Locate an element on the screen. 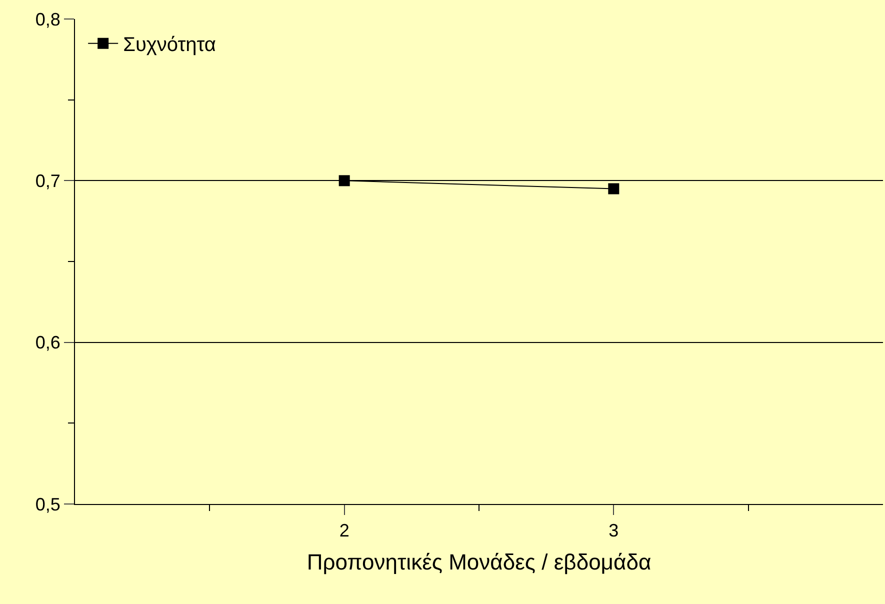 This screenshot has width=885, height=604. y-tick-label: 0,6 is located at coordinates (47, 342).